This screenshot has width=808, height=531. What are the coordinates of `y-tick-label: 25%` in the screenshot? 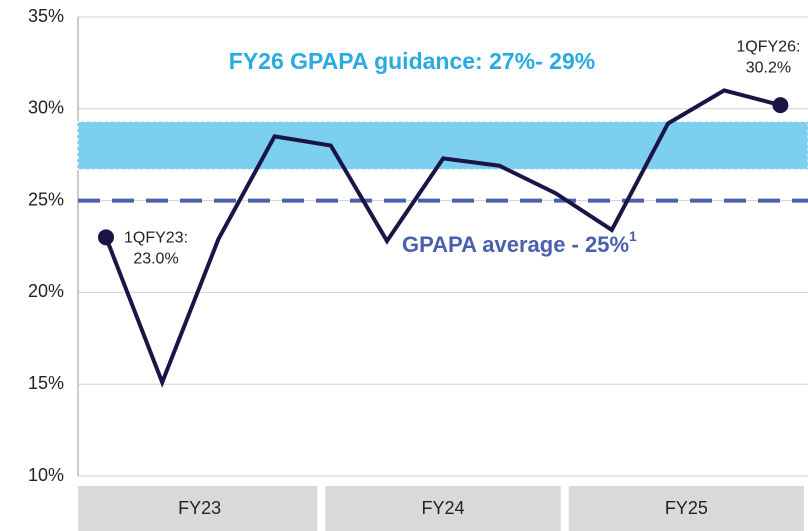 It's located at (46, 199).